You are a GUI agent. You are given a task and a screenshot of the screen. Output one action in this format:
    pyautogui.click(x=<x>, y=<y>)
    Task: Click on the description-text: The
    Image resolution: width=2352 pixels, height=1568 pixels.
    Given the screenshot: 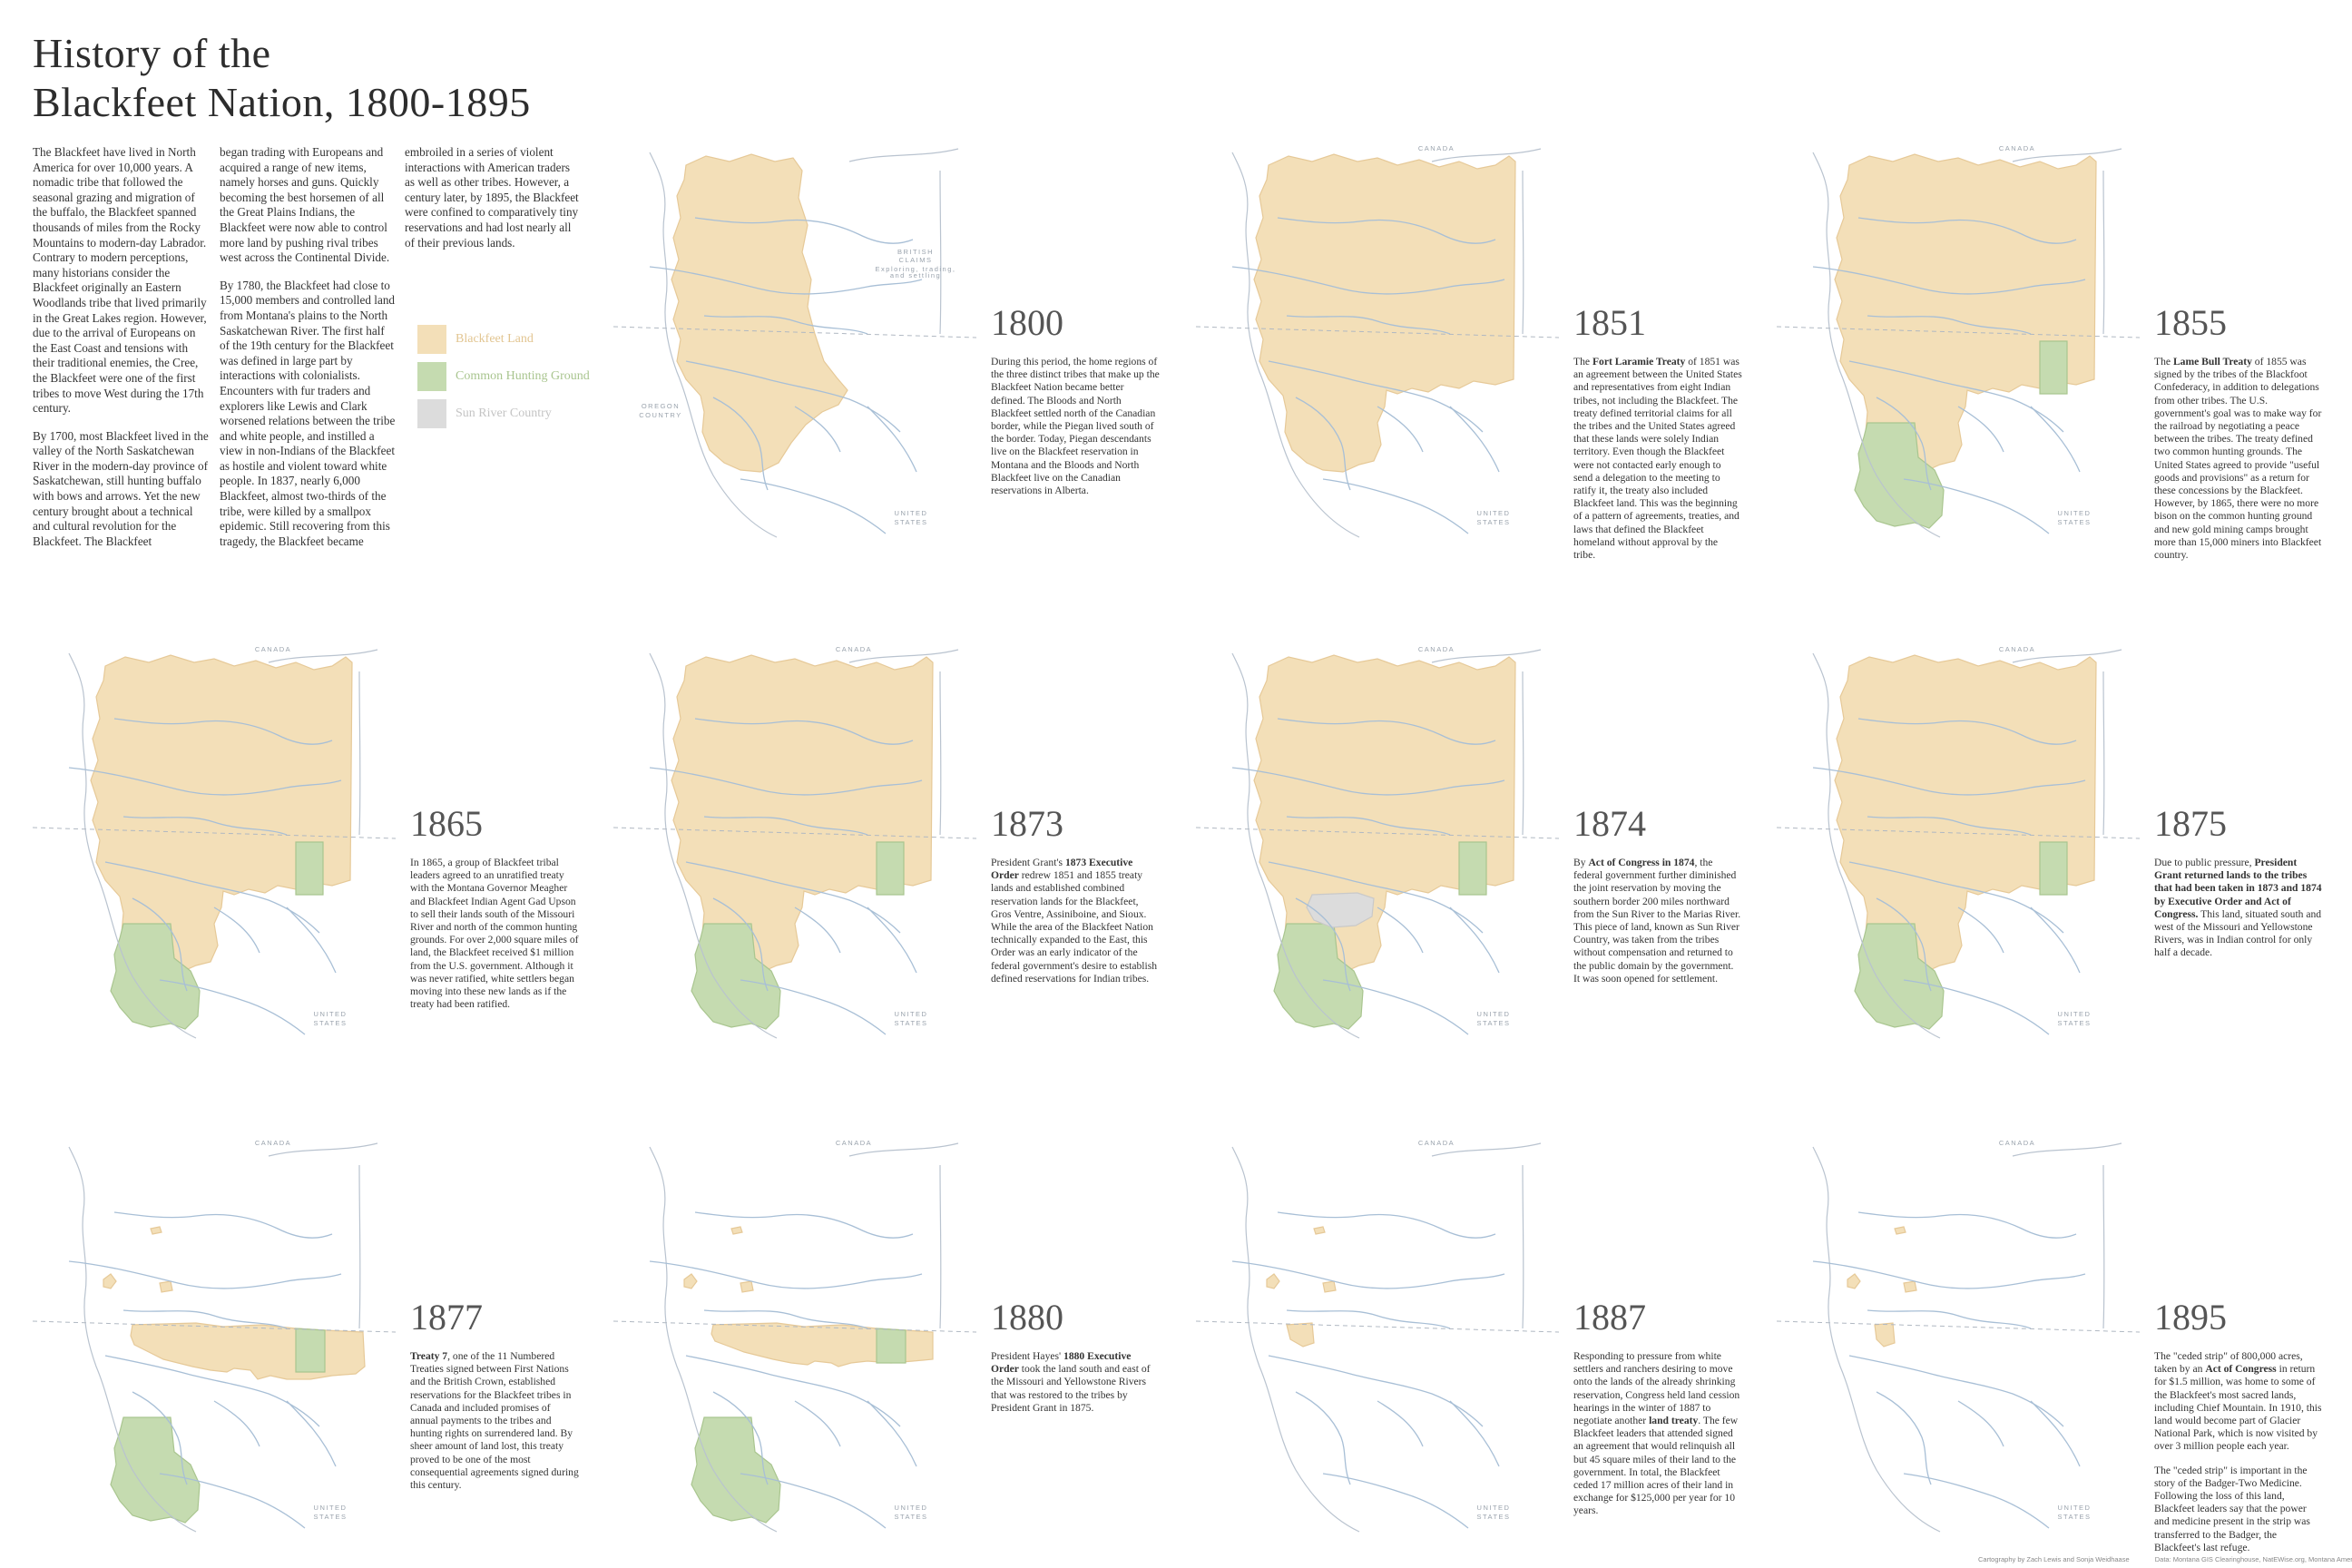 What is the action you would take?
    pyautogui.click(x=2163, y=362)
    